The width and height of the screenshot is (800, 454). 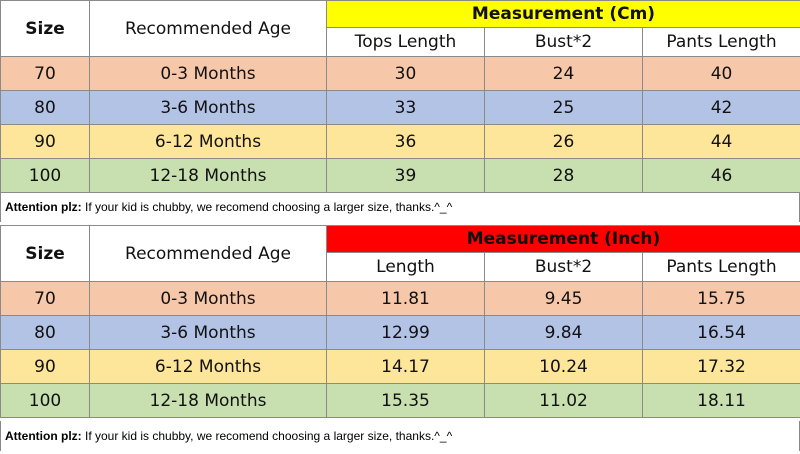 What do you see at coordinates (562, 14) in the screenshot?
I see `measurement-header: Measurement (Cm)` at bounding box center [562, 14].